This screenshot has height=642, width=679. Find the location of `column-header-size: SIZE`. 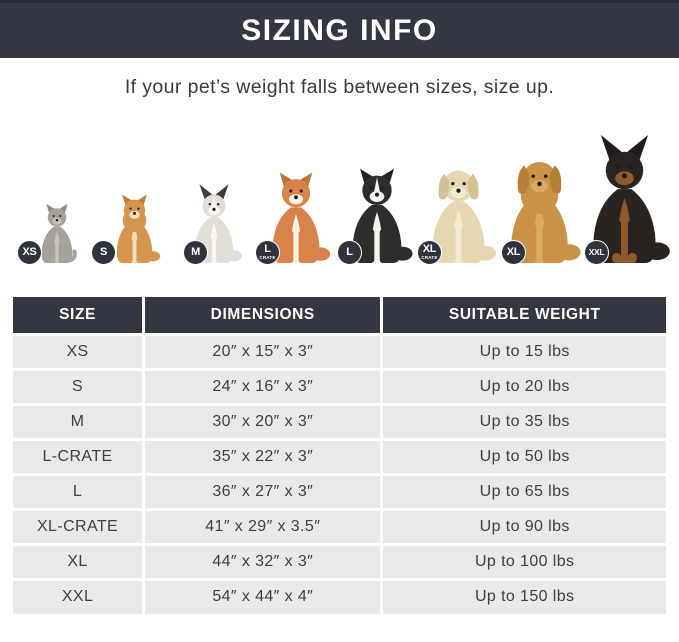

column-header-size: SIZE is located at coordinates (79, 316).